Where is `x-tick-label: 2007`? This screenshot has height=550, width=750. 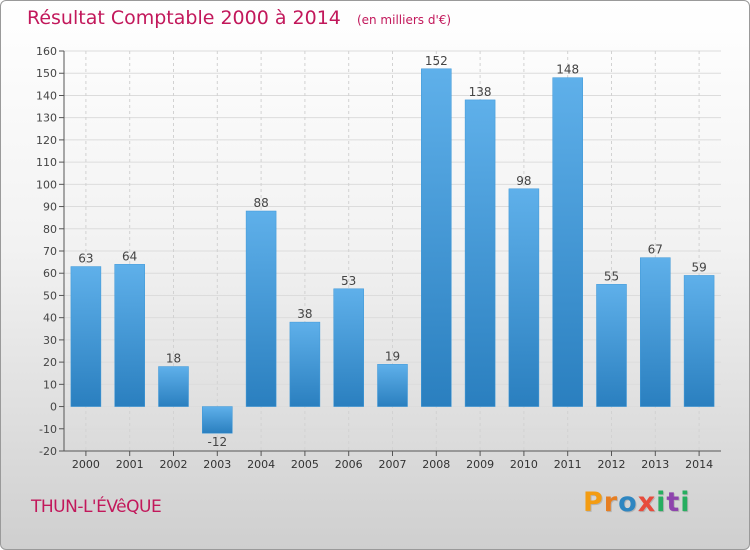 x-tick-label: 2007 is located at coordinates (393, 464).